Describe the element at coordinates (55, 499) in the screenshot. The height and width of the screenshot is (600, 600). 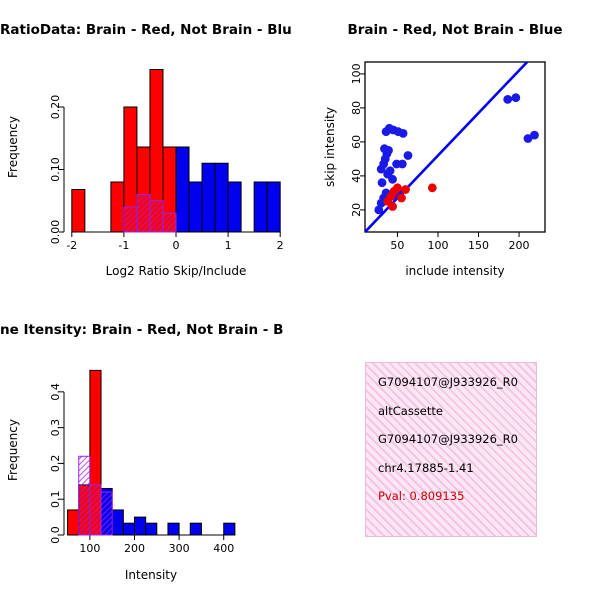
I see `svg-text: 0.1` at that location.